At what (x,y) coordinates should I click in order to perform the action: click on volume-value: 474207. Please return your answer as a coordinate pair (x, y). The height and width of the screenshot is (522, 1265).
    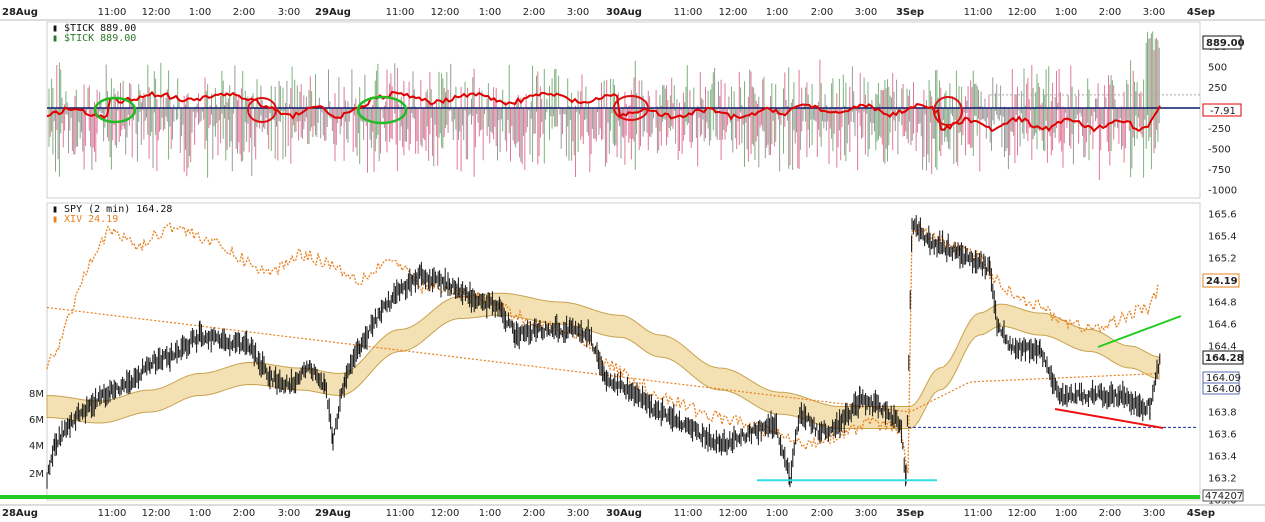
    Looking at the image, I should click on (1224, 496).